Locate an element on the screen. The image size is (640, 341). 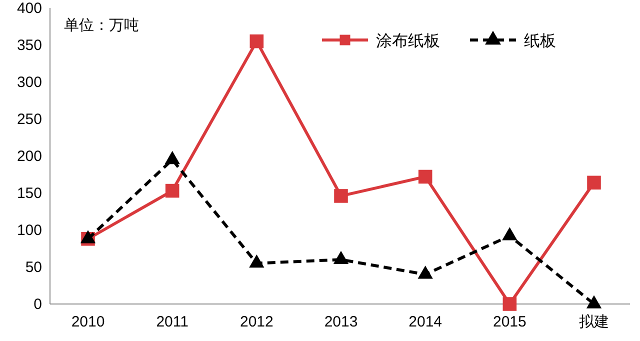
legend-label: 涂布纸板 is located at coordinates (408, 40).